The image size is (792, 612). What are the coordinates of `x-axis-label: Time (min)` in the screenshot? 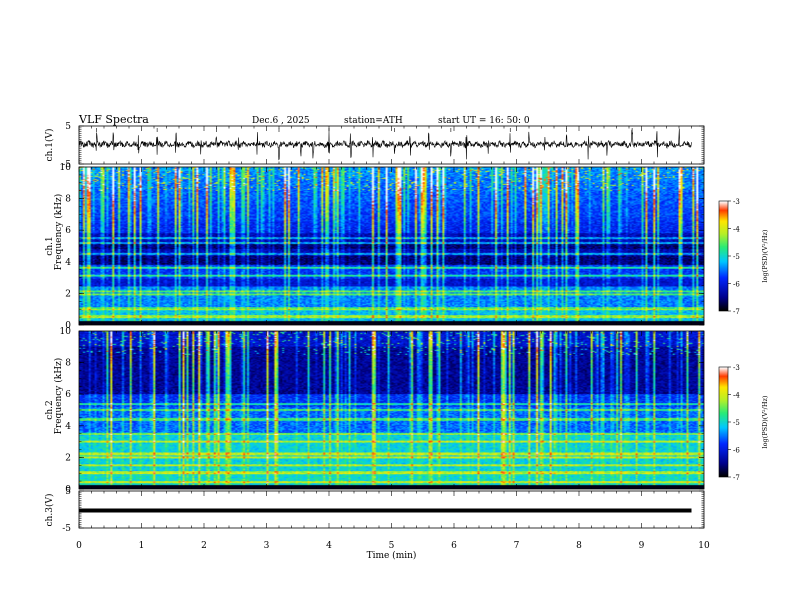 It's located at (392, 555).